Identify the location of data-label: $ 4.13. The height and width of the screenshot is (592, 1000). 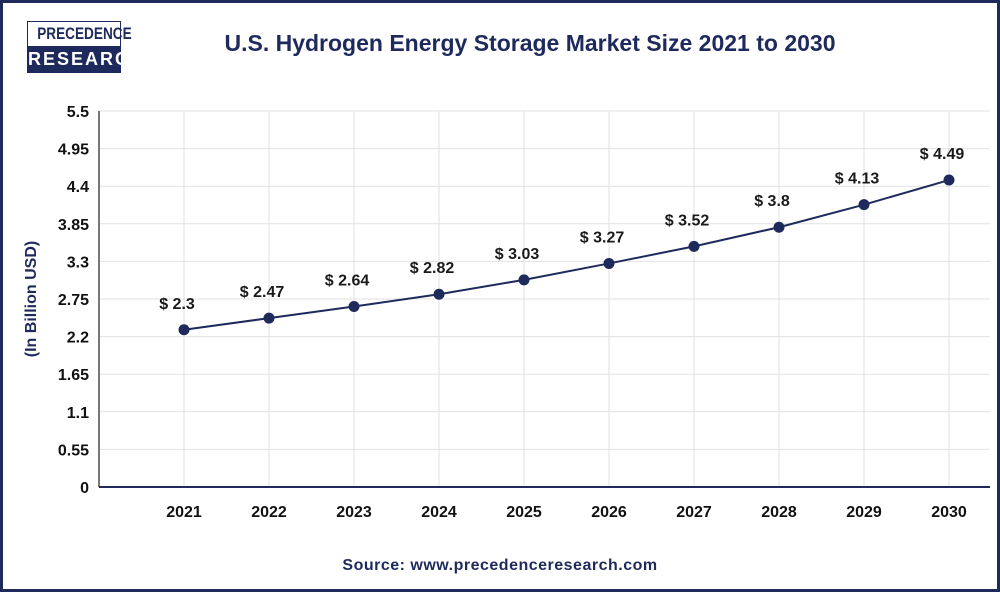
(857, 179).